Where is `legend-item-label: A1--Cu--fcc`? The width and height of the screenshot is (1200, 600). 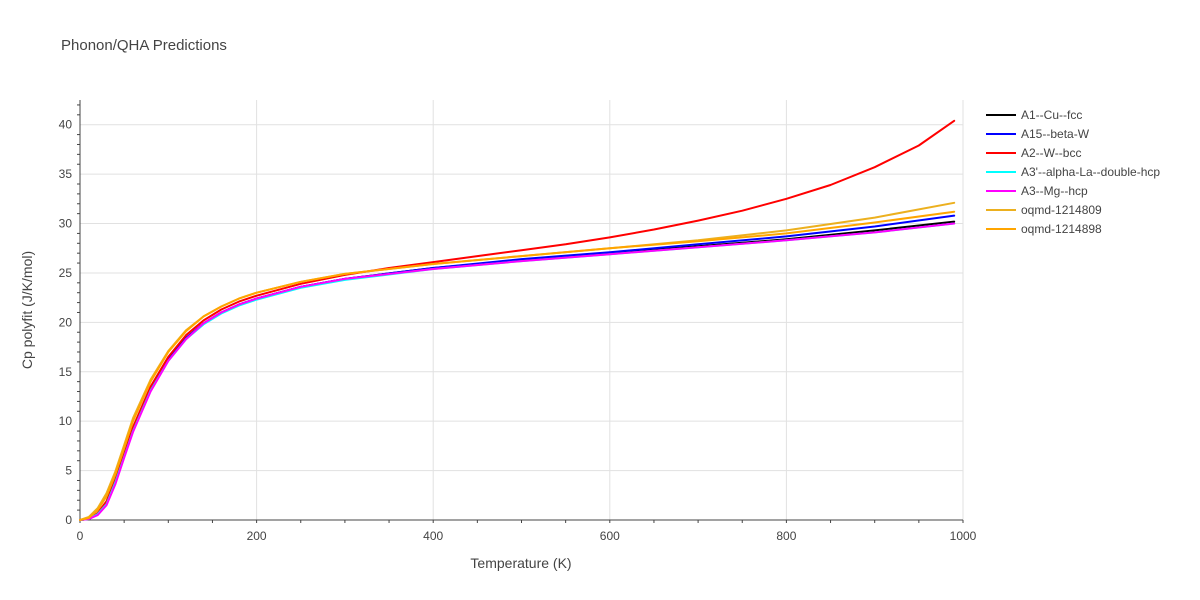
legend-item-label: A1--Cu--fcc is located at coordinates (1051, 115).